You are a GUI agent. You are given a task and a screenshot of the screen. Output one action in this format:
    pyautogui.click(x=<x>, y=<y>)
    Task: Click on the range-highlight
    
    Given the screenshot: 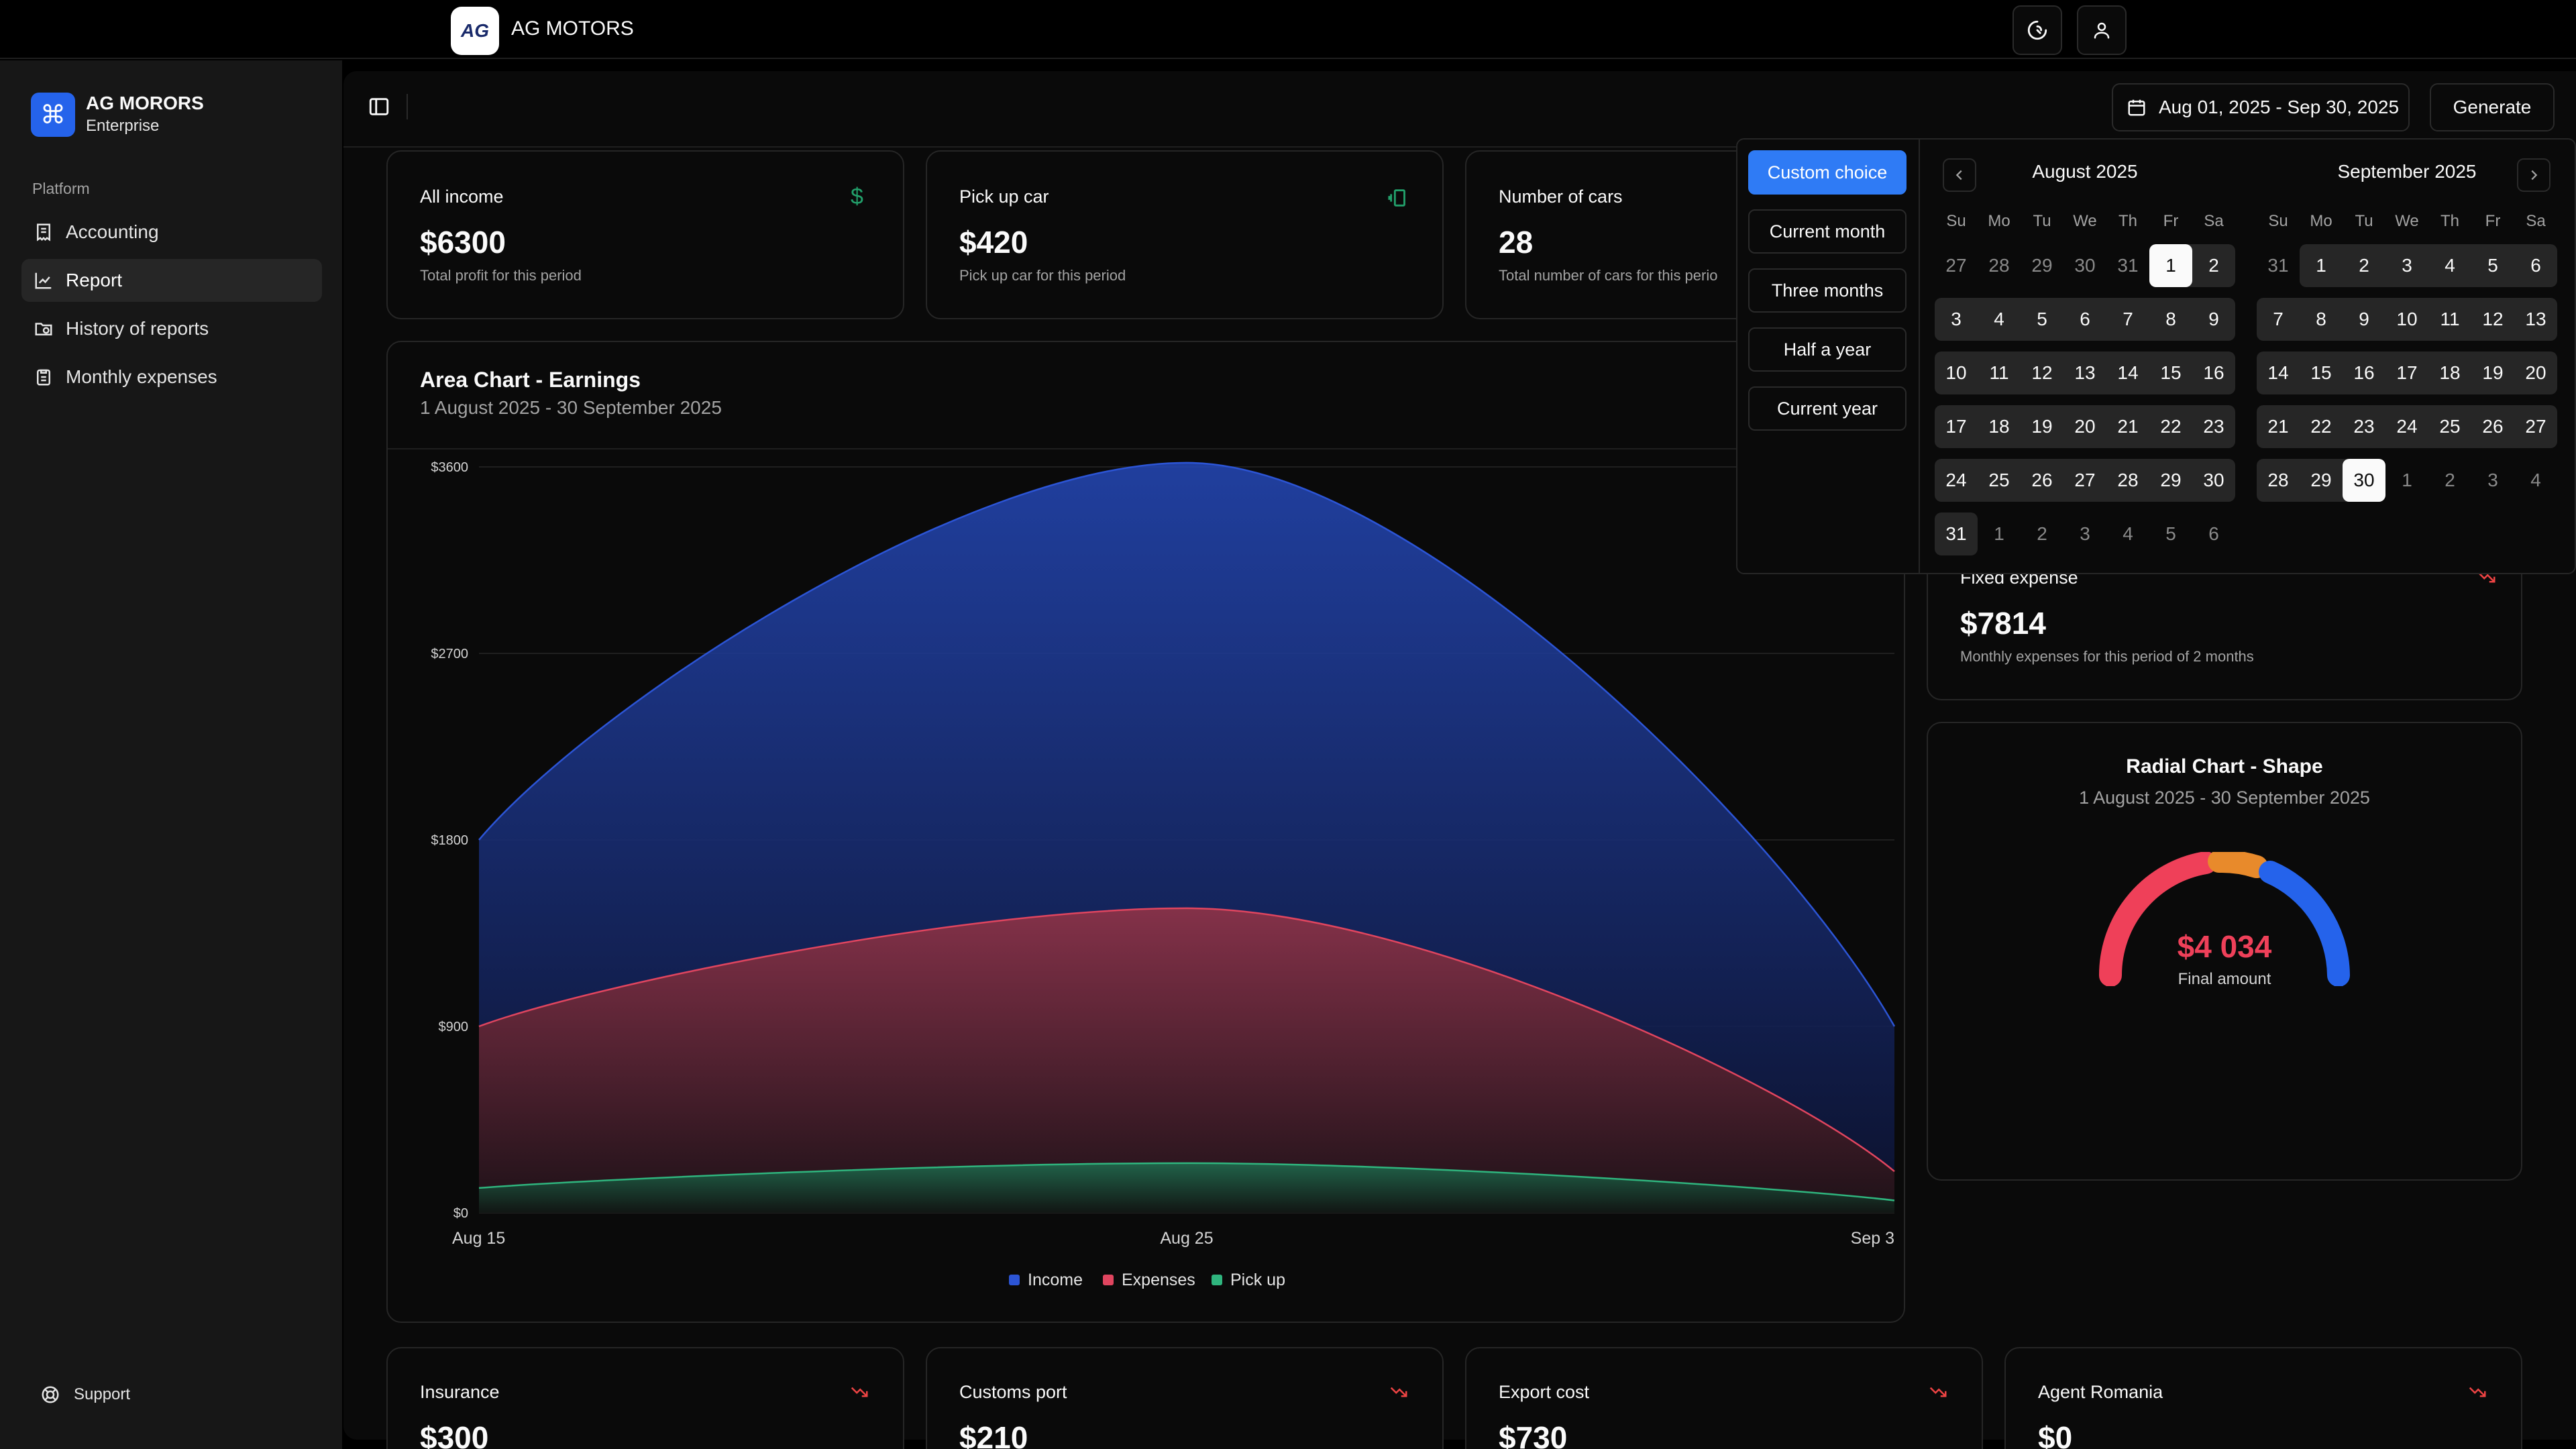 What is the action you would take?
    pyautogui.click(x=2407, y=426)
    